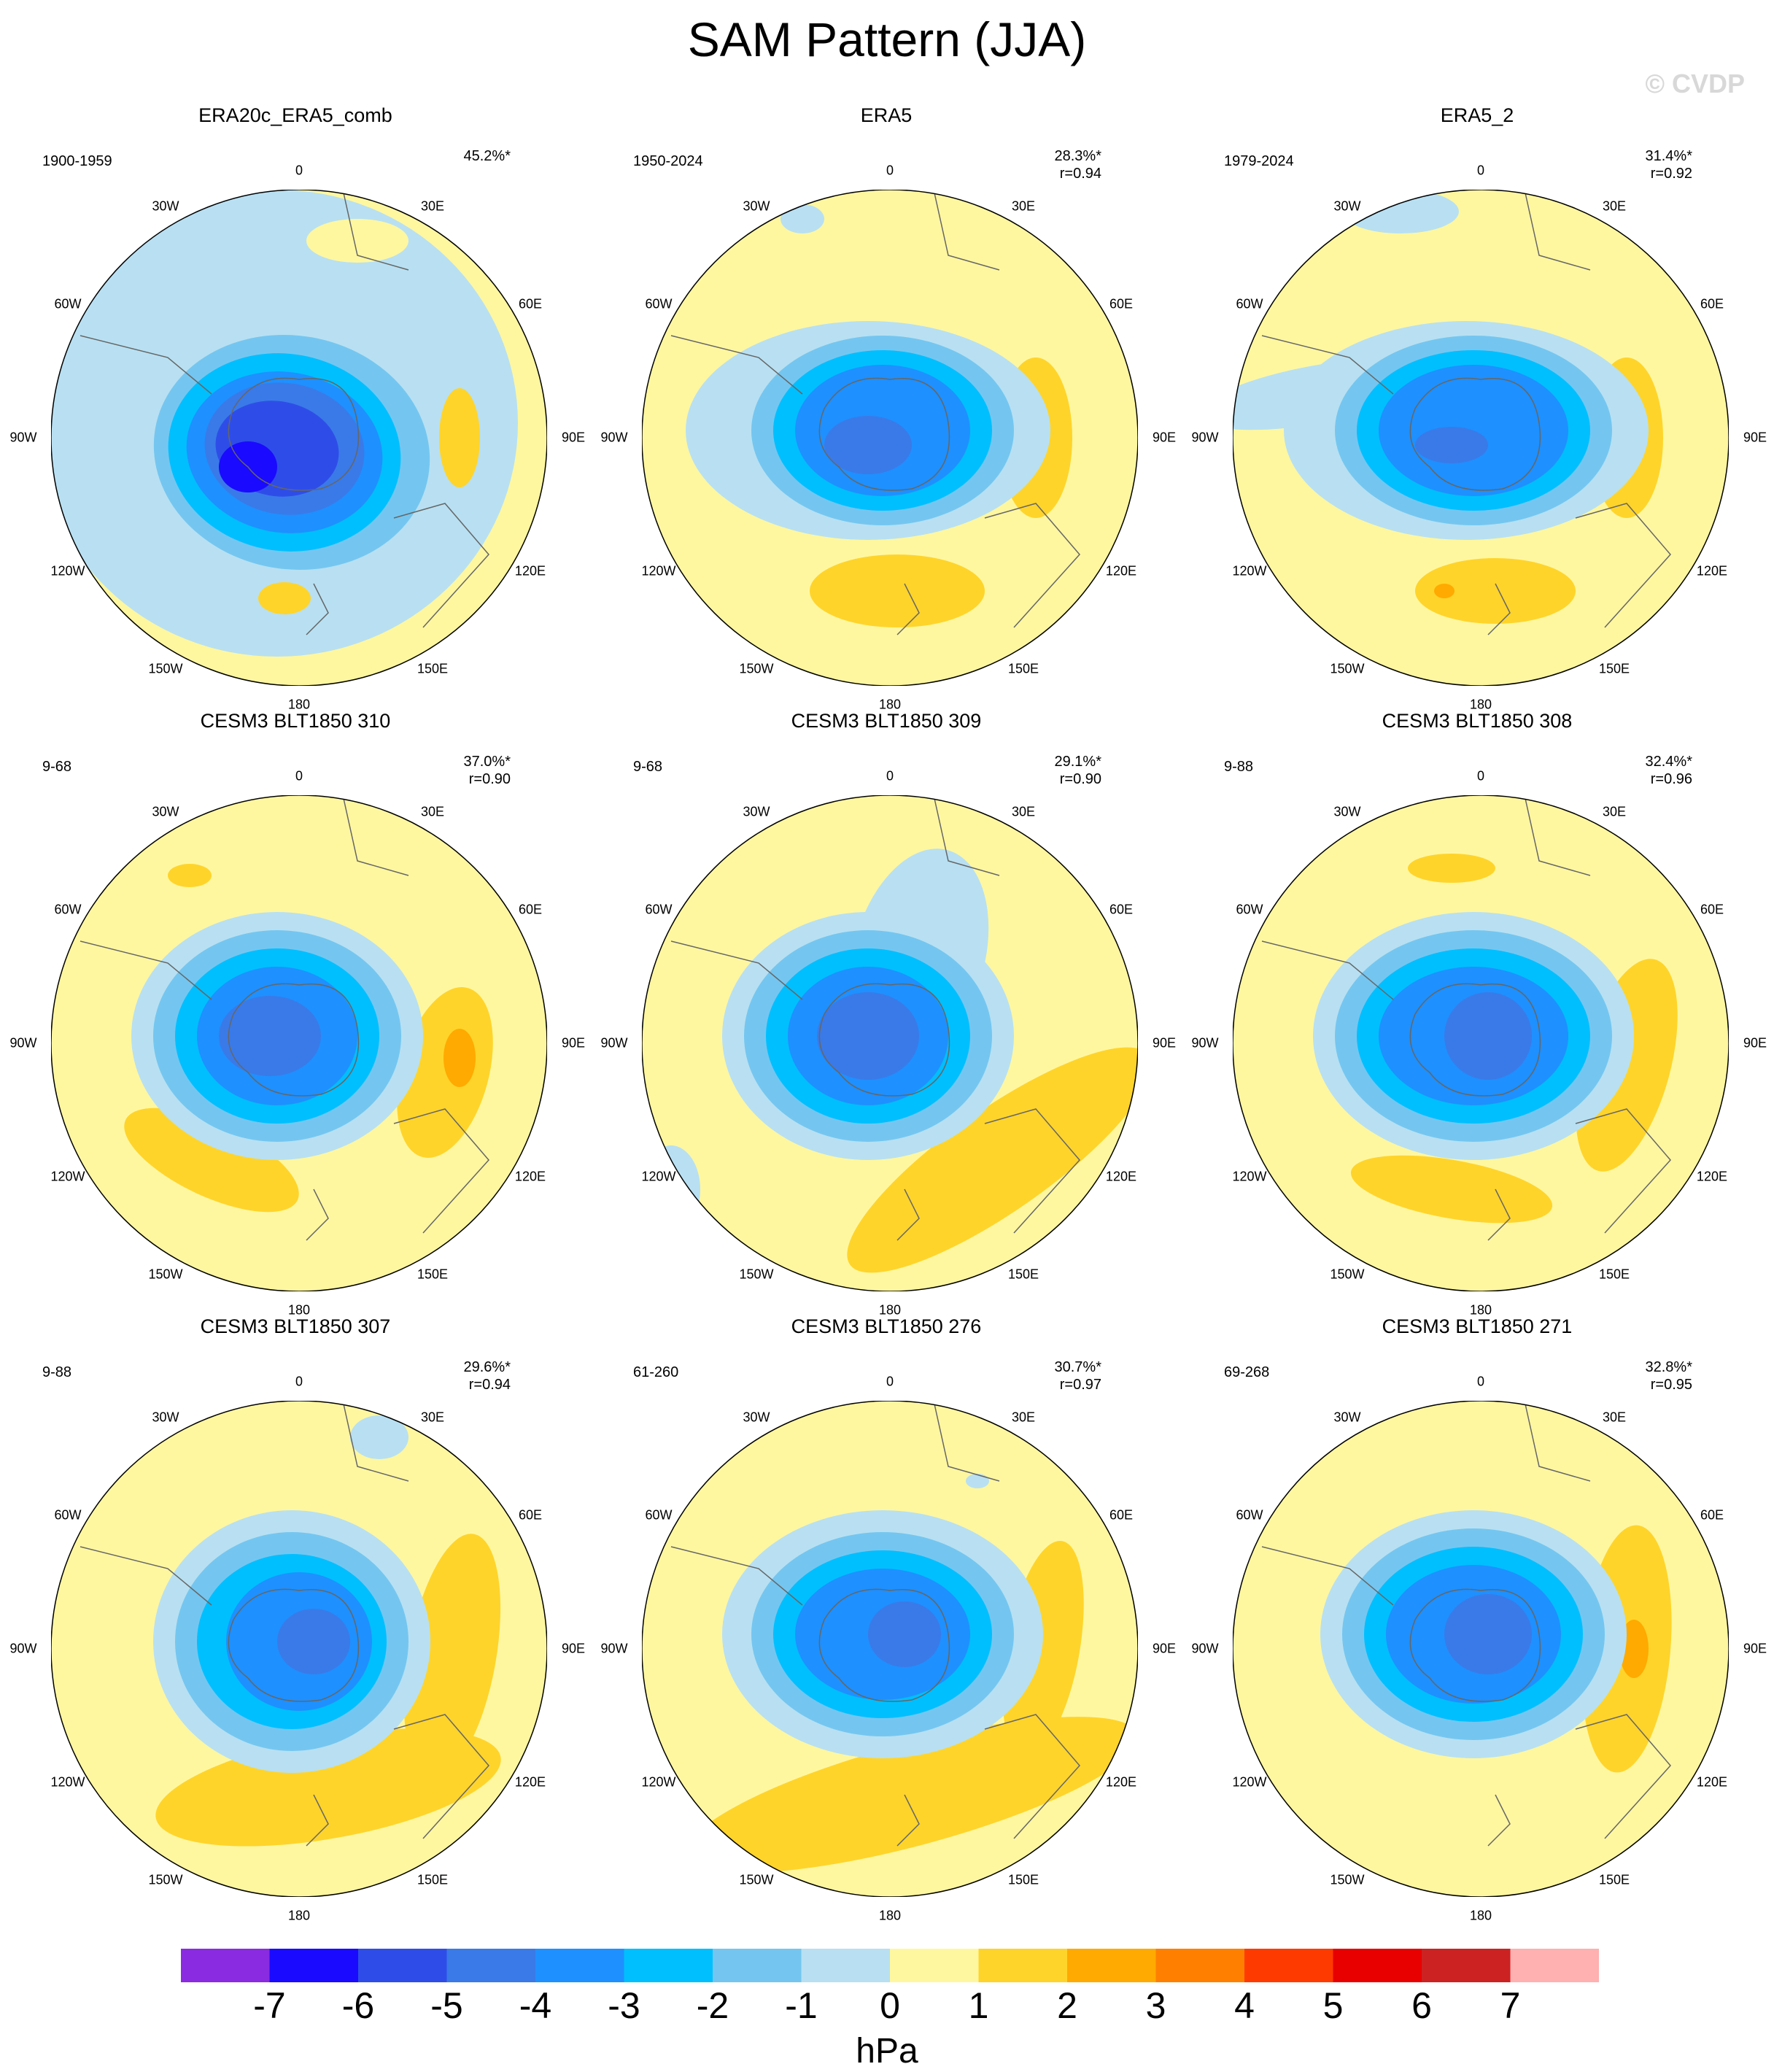 The image size is (1774, 2072). Describe the element at coordinates (487, 762) in the screenshot. I see `explained-variance: 37.0%*` at that location.